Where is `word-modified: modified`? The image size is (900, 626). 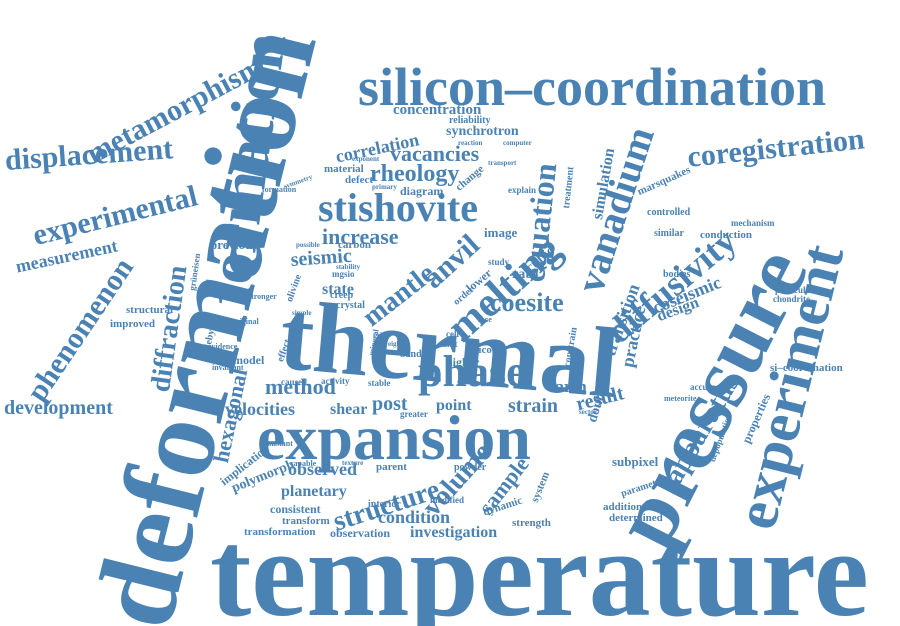
word-modified: modified is located at coordinates (447, 500).